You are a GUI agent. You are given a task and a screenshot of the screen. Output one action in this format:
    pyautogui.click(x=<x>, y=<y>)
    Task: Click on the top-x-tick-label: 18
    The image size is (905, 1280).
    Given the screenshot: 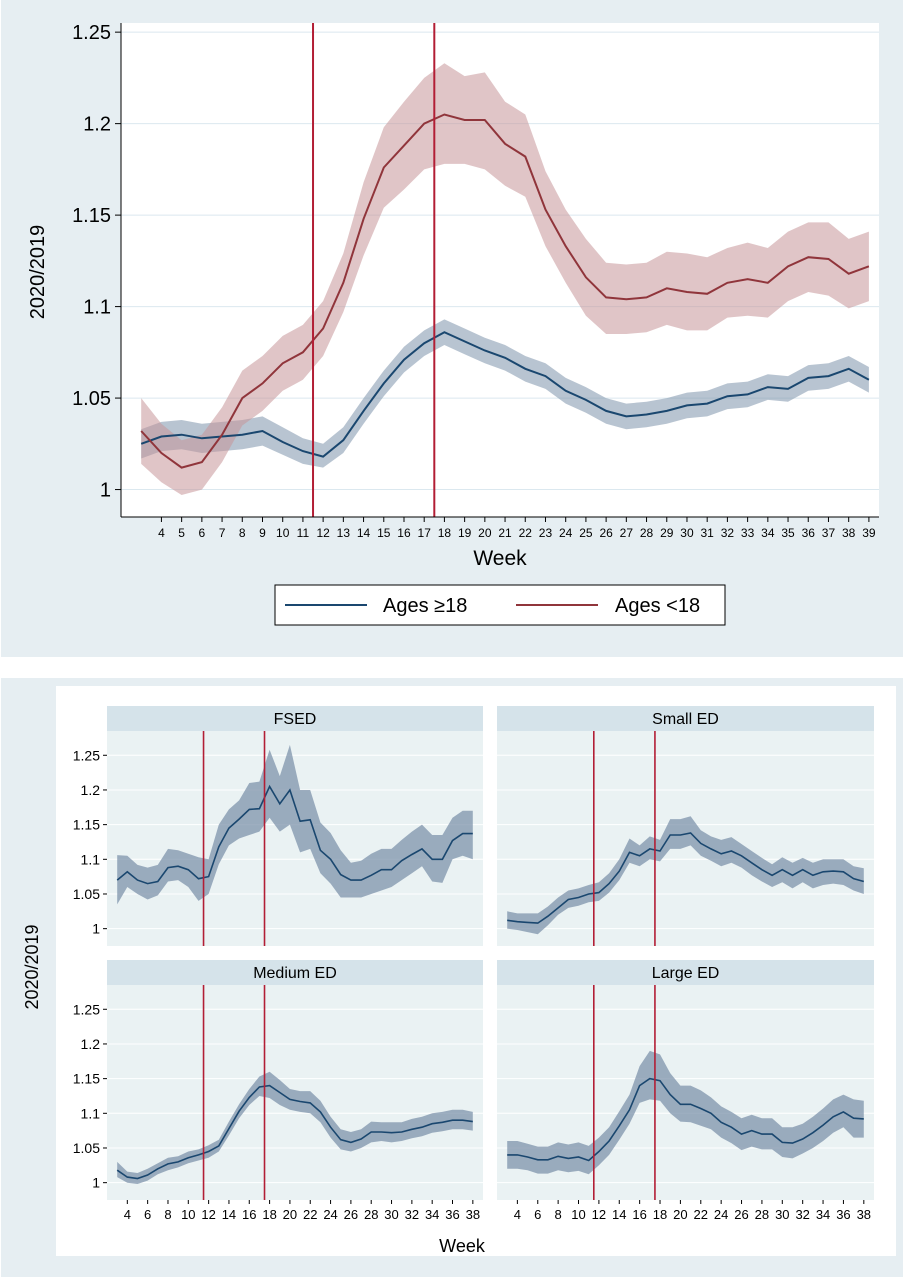 What is the action you would take?
    pyautogui.click(x=445, y=533)
    